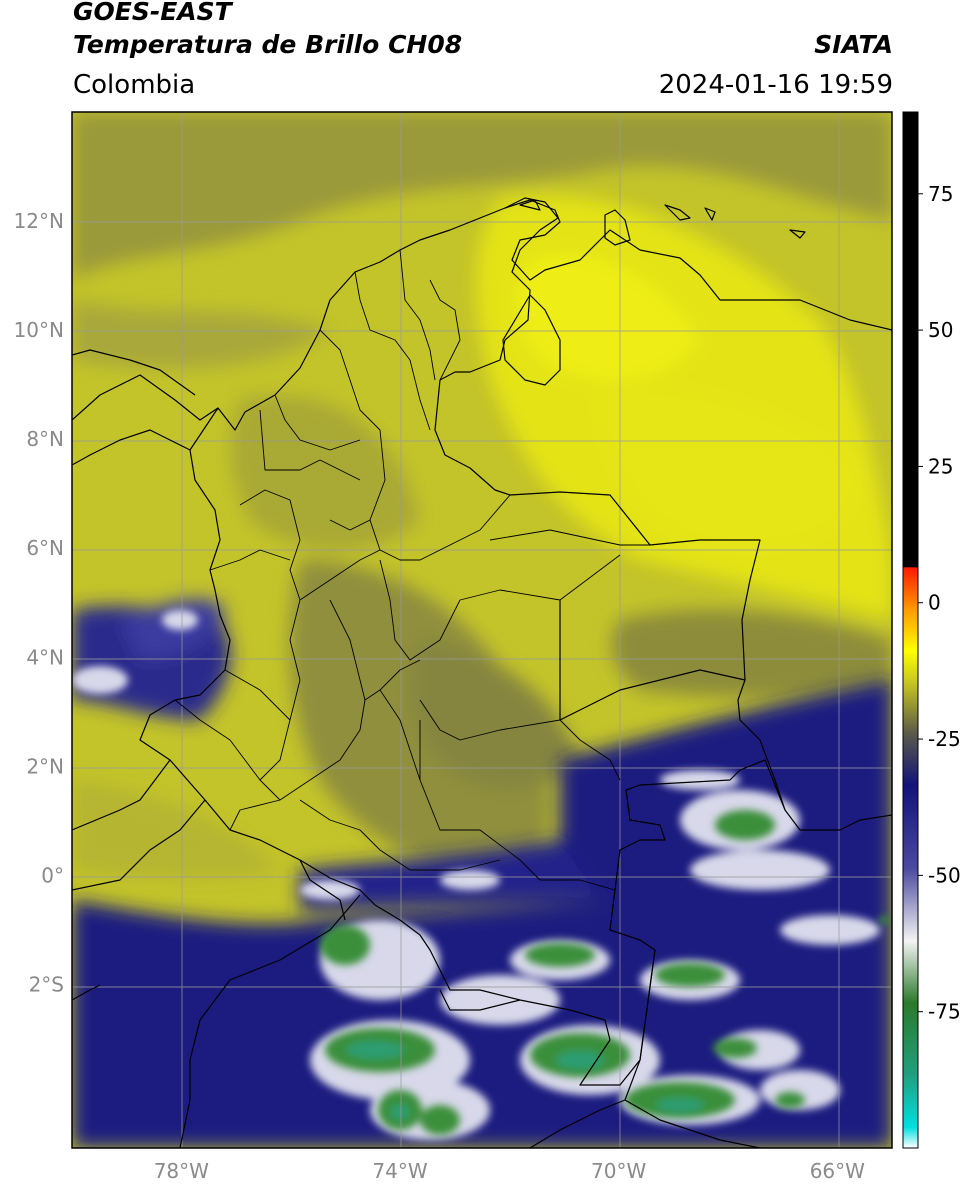 The height and width of the screenshot is (1190, 966). Describe the element at coordinates (399, 1171) in the screenshot. I see `lon-tick-label: 74°W` at that location.